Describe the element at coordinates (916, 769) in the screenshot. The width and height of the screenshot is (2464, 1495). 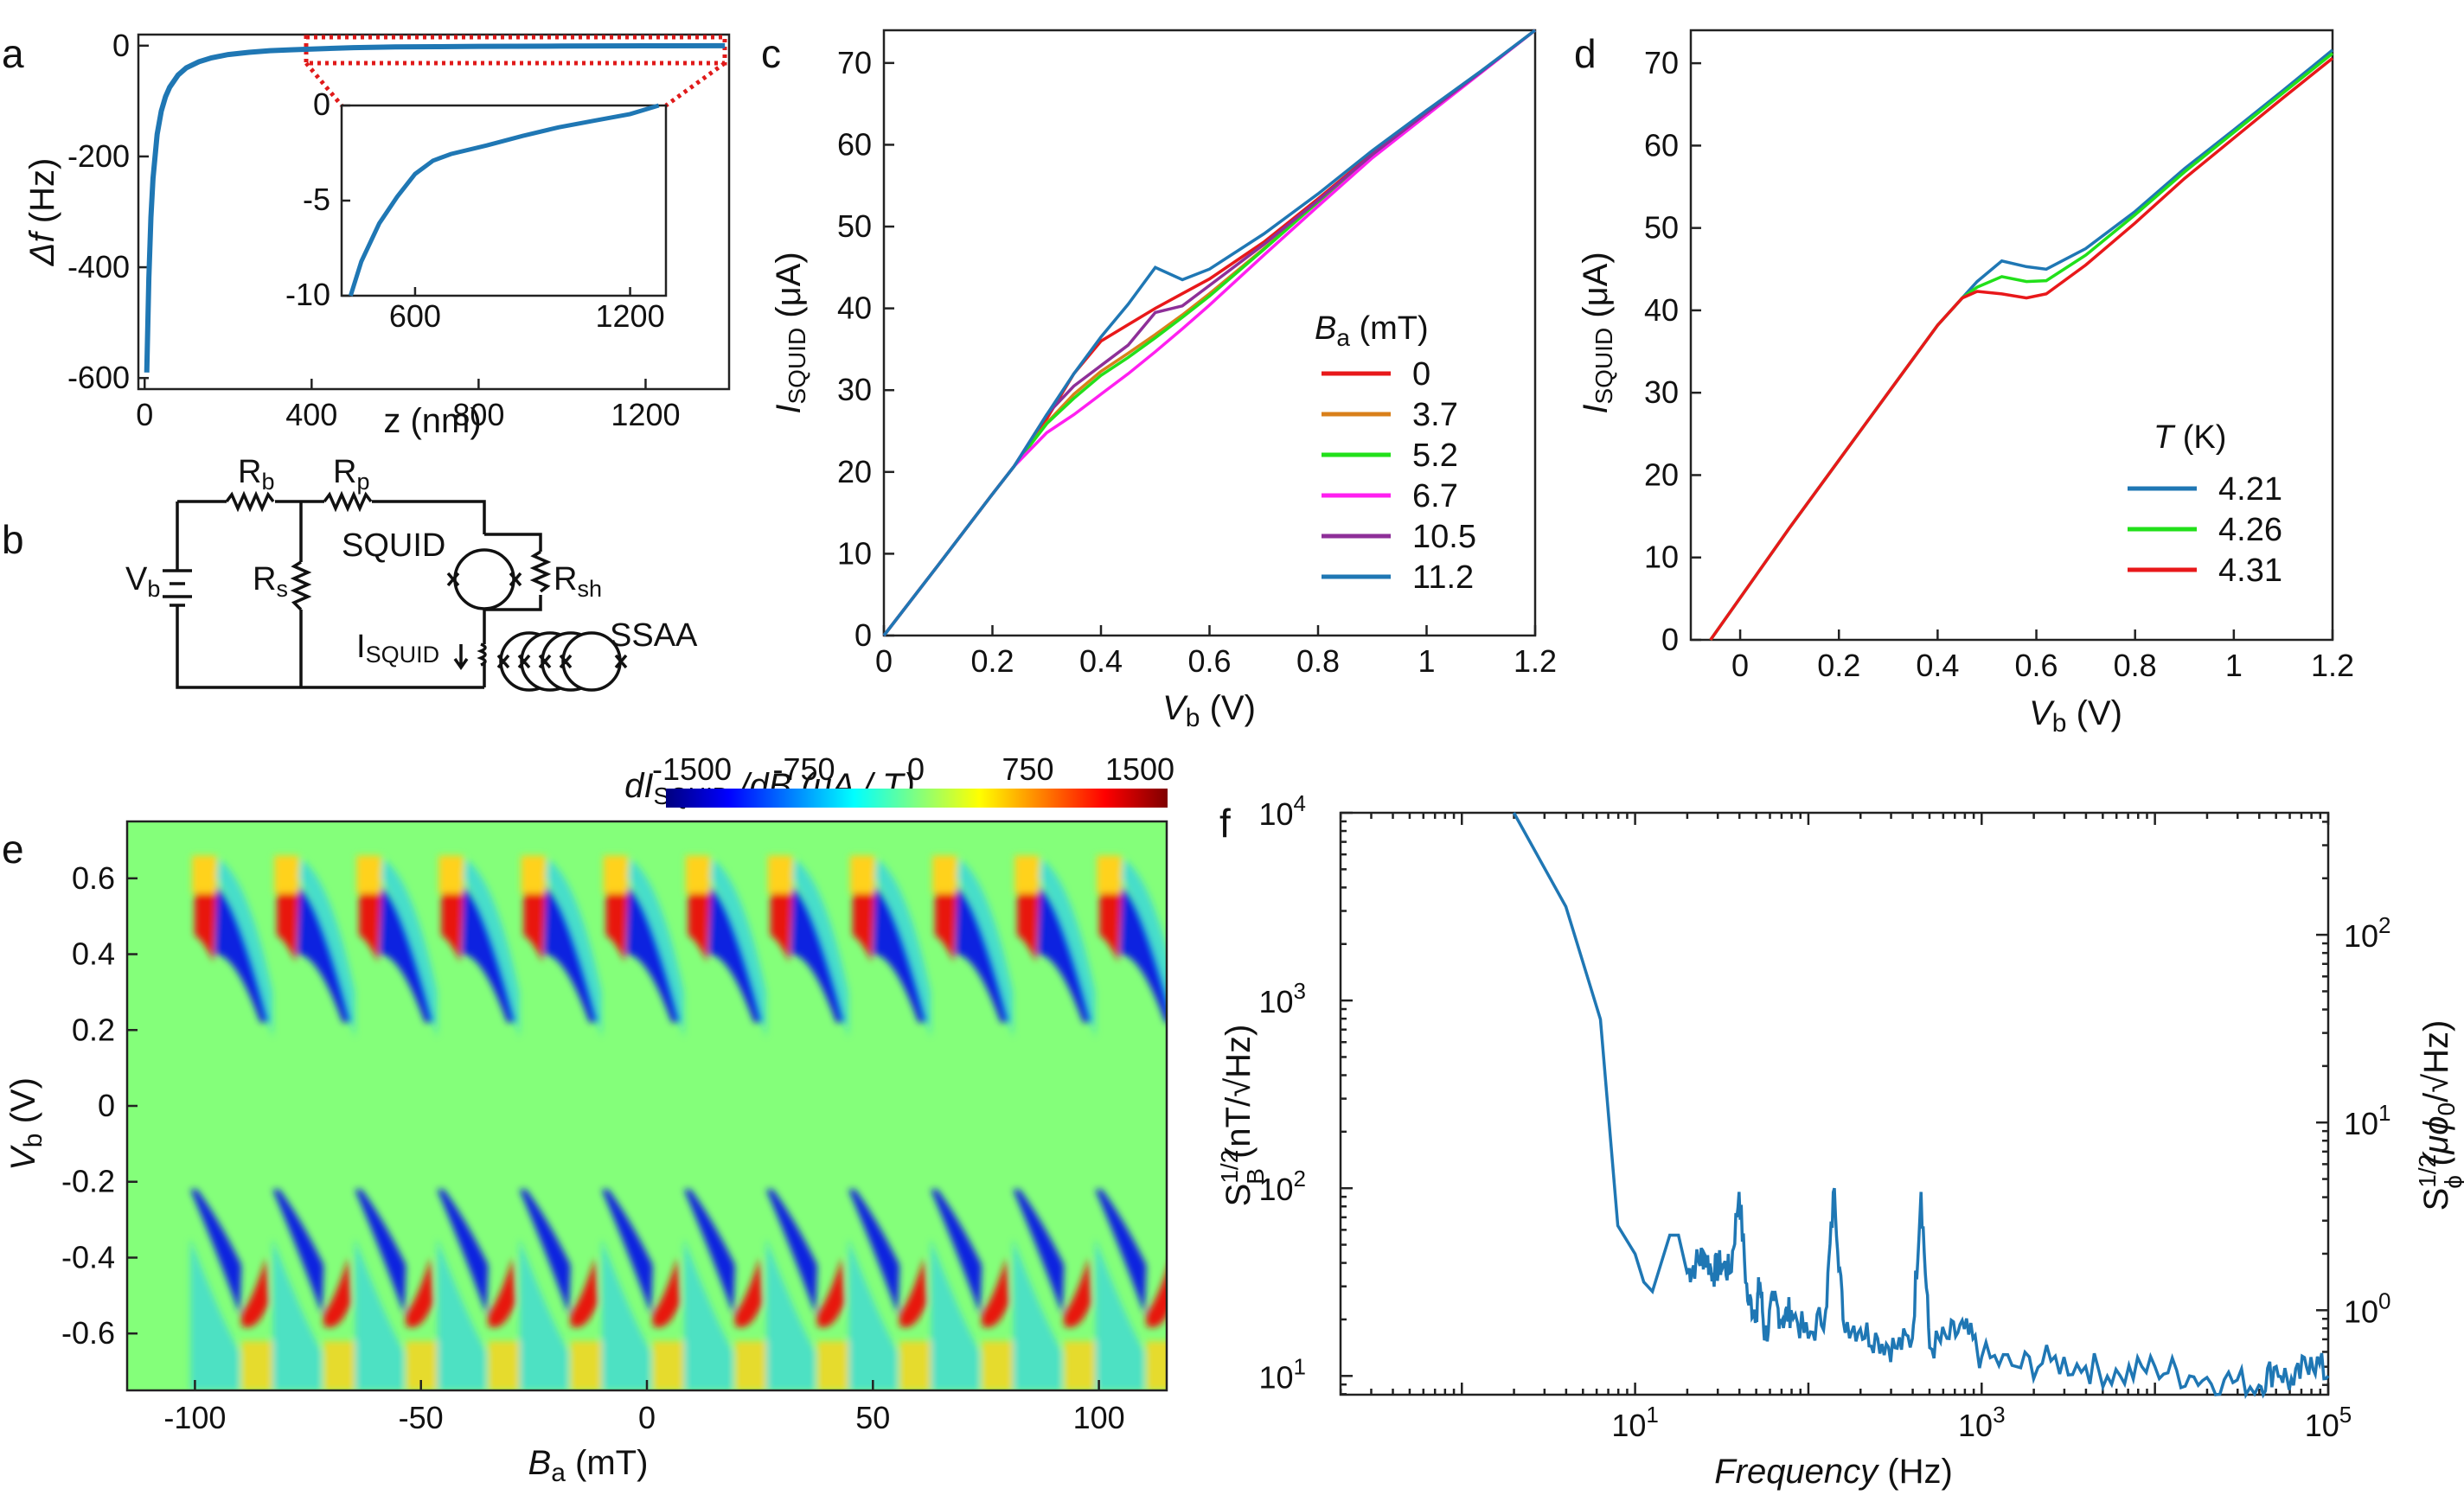
I see `colorbar-tick-label-2: 0` at that location.